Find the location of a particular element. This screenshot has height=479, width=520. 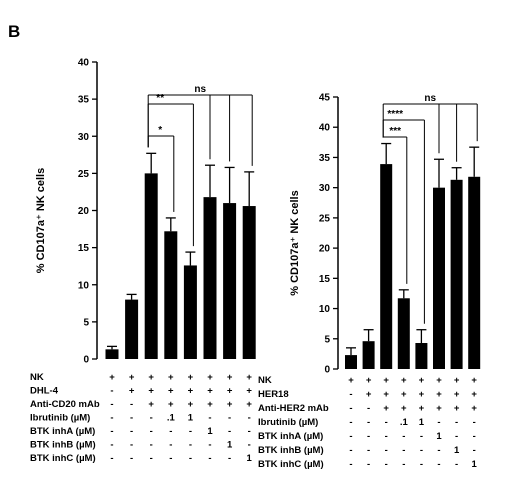

chart1-condition-label: BTK inhA (µM) is located at coordinates (62, 431).